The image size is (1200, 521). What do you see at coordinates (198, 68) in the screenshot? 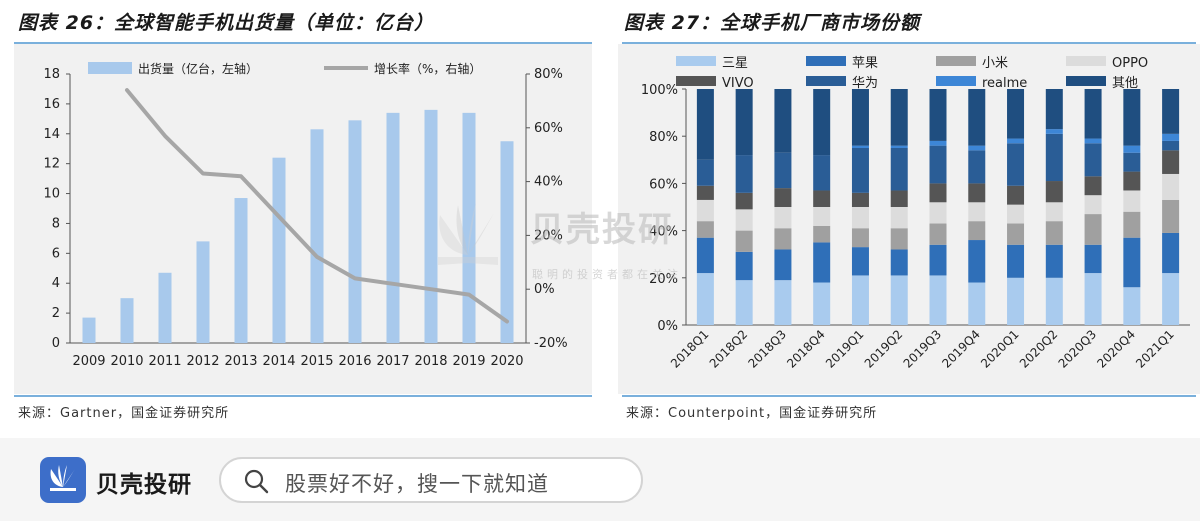
I see `legend-label-shipments: 出货量（亿台，左轴）` at bounding box center [198, 68].